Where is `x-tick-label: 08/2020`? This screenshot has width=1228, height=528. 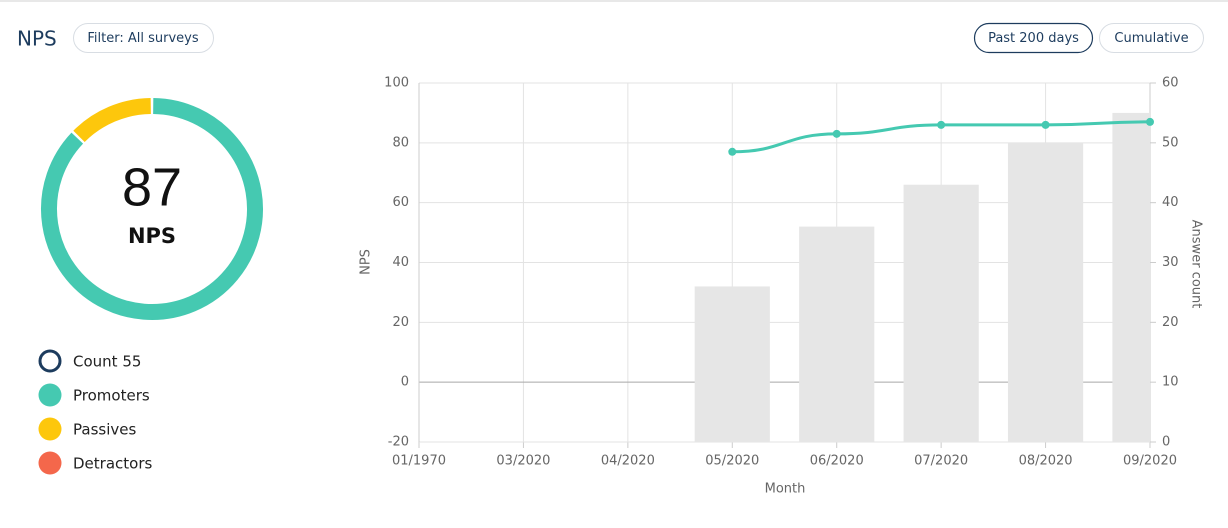
x-tick-label: 08/2020 is located at coordinates (1046, 461).